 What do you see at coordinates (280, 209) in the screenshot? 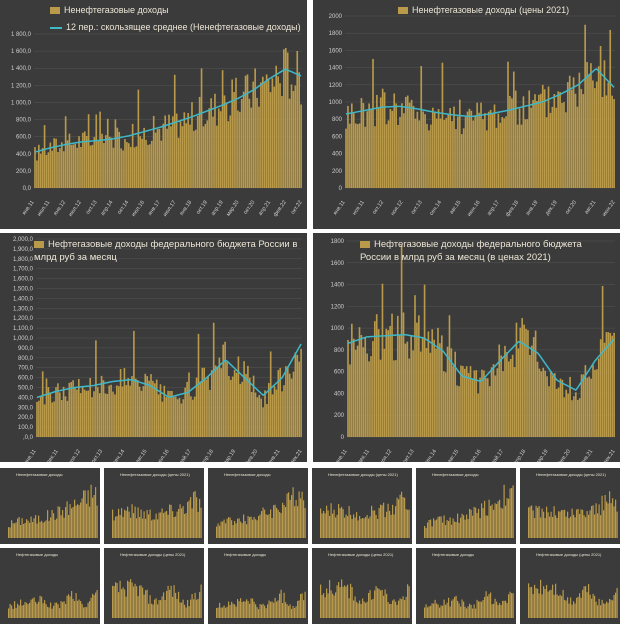
I see `x-tick-label: фев.22` at bounding box center [280, 209].